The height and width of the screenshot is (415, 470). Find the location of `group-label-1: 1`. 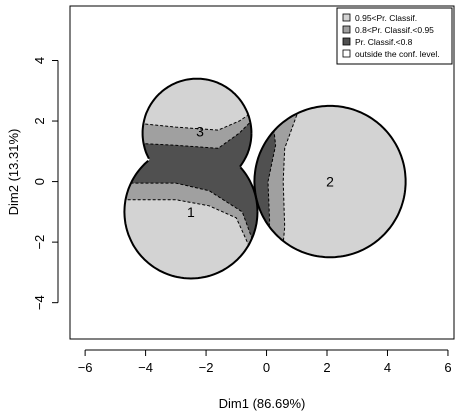

group-label-1: 1 is located at coordinates (191, 212).